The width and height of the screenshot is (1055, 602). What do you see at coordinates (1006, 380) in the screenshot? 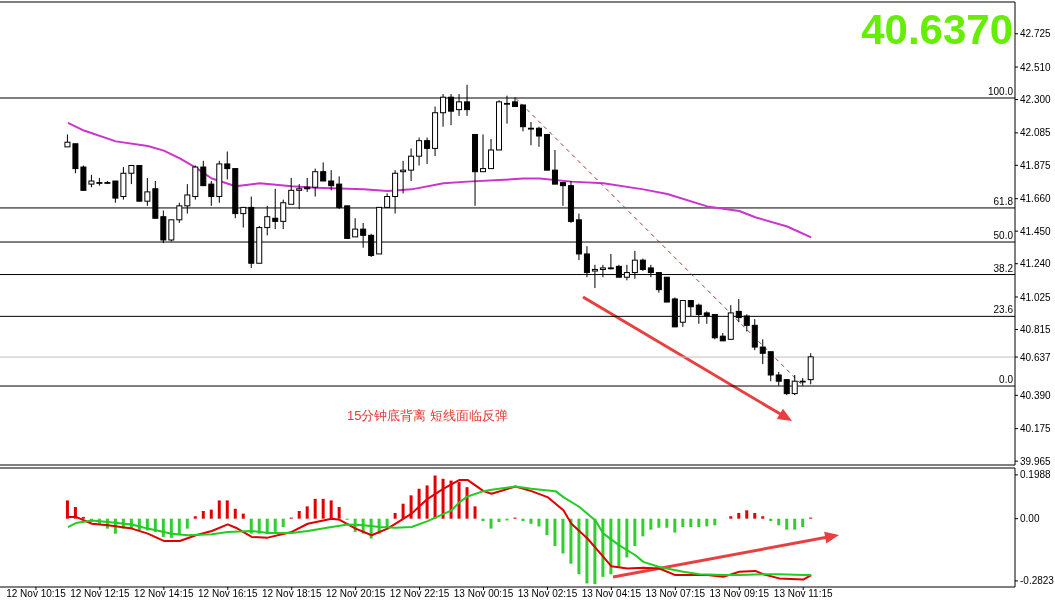
I see `annotation: 0.0` at bounding box center [1006, 380].